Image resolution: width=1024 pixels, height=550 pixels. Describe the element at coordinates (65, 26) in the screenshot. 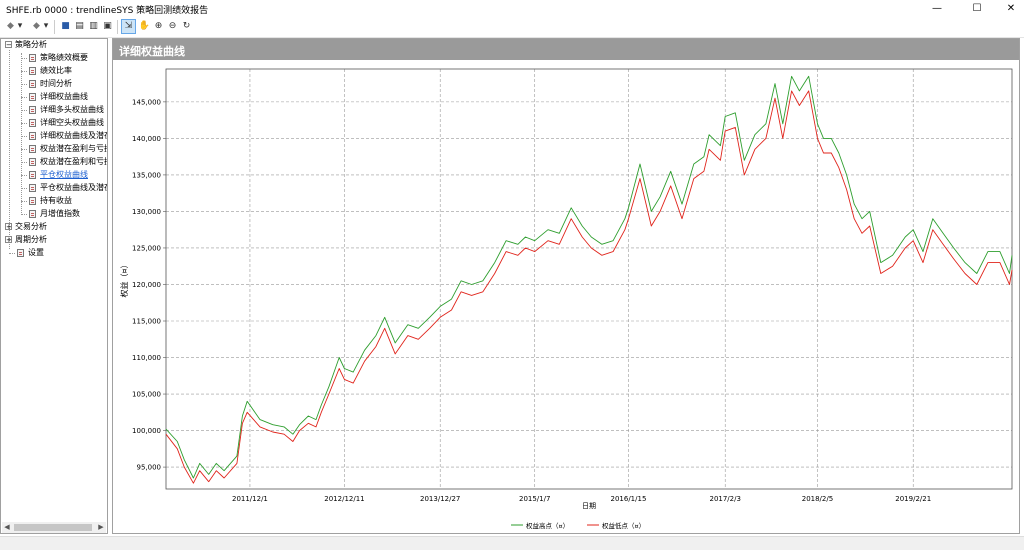

I see `save-icon: ■` at that location.